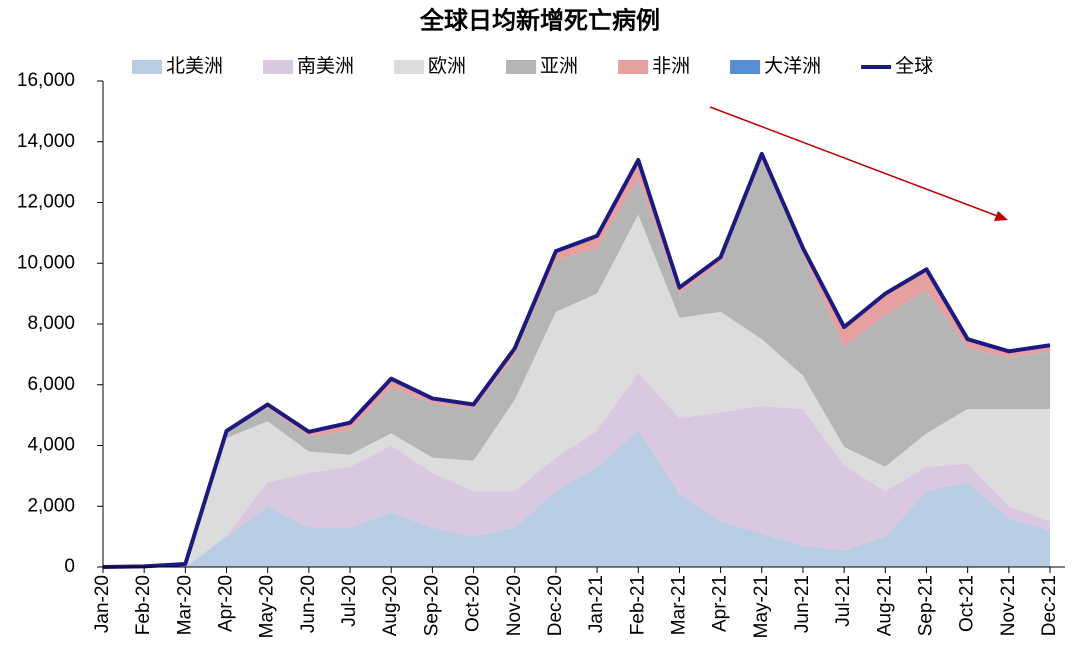  Describe the element at coordinates (720, 603) in the screenshot. I see `x-tick-label: Apr-21` at that location.